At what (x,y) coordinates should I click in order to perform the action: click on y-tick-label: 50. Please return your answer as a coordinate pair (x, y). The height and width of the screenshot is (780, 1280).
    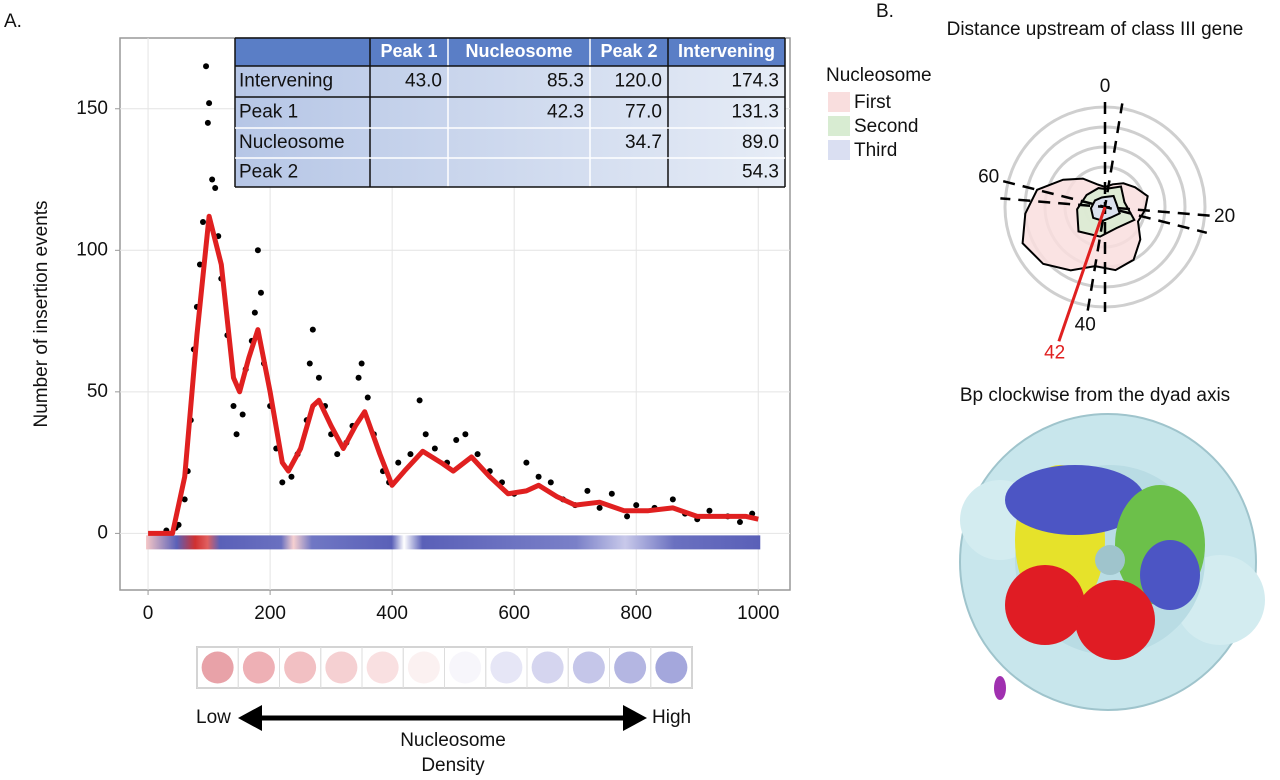
    Looking at the image, I should click on (97, 391).